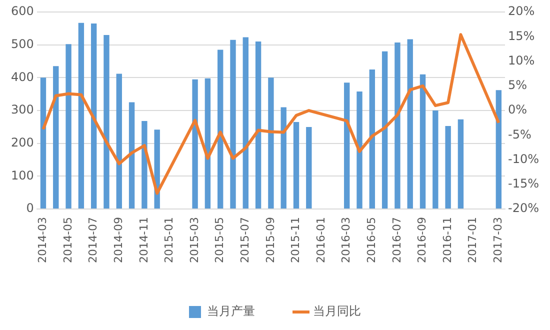  Describe the element at coordinates (231, 311) in the screenshot. I see `legend-label: 当月产量` at that location.